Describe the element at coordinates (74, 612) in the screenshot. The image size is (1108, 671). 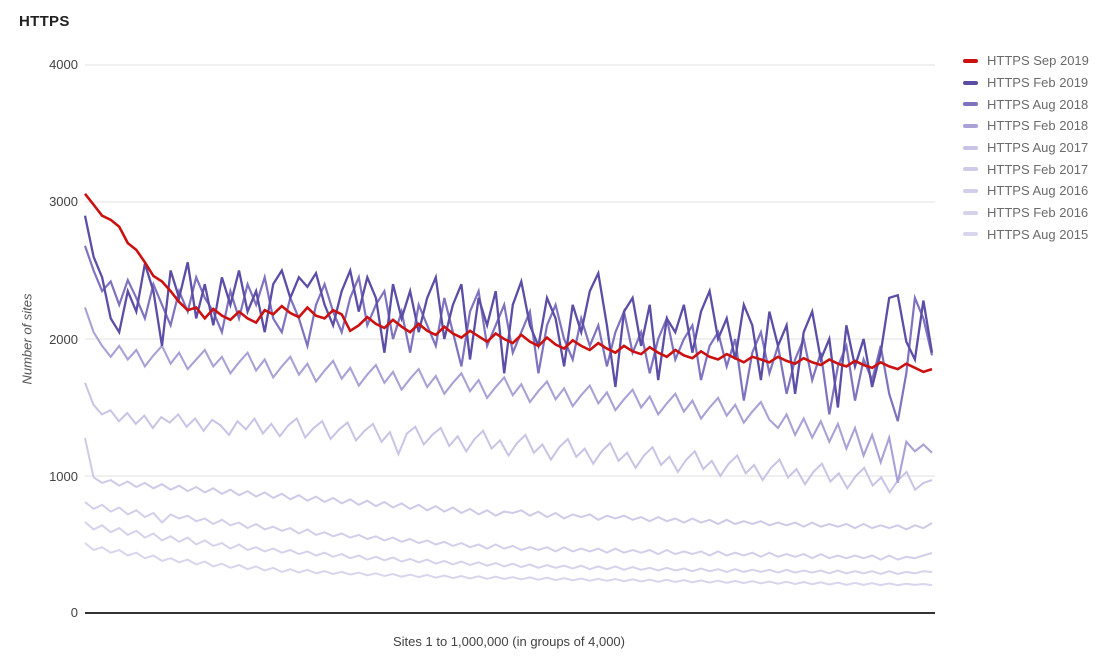
I see `y-tick-label-0: 0` at that location.